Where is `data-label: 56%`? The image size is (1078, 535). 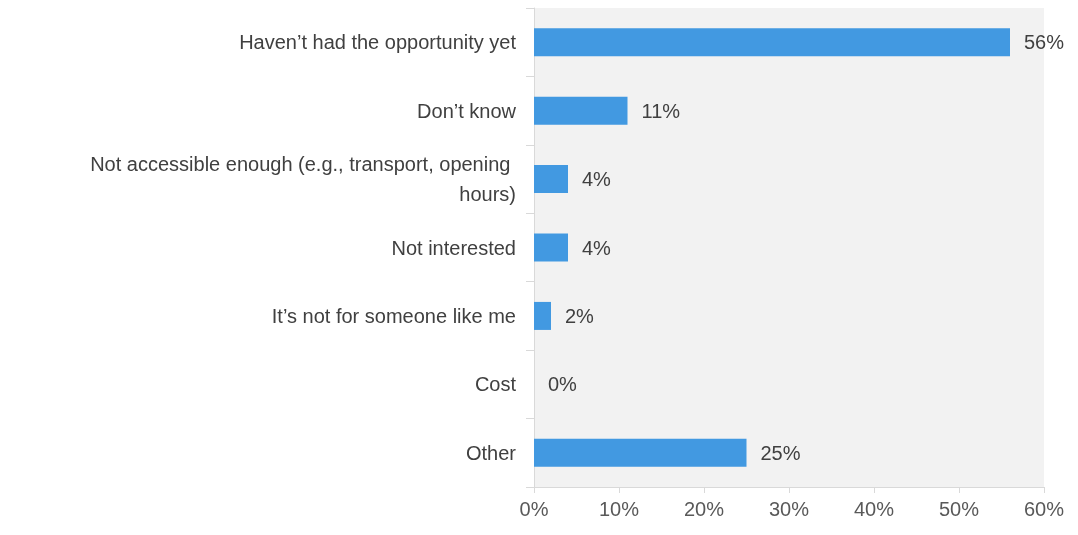 data-label: 56% is located at coordinates (1044, 42).